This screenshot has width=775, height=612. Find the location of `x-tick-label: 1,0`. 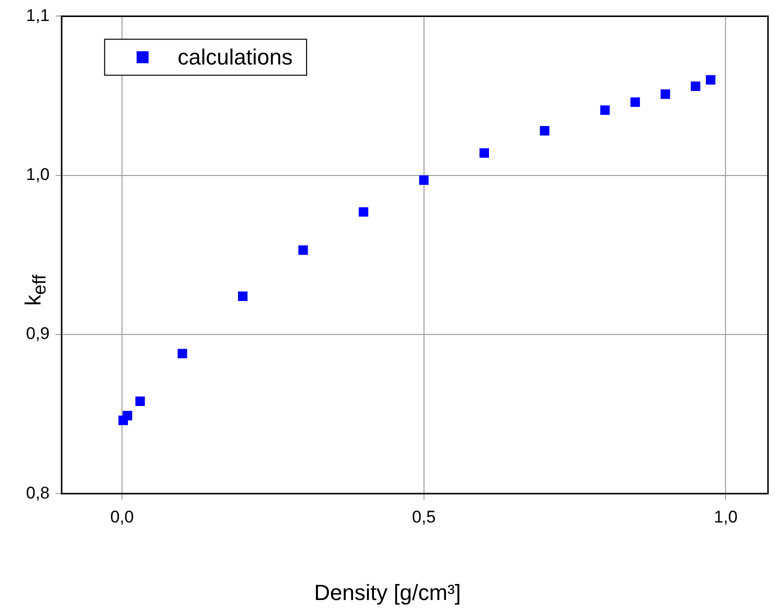

x-tick-label: 1,0 is located at coordinates (726, 516).